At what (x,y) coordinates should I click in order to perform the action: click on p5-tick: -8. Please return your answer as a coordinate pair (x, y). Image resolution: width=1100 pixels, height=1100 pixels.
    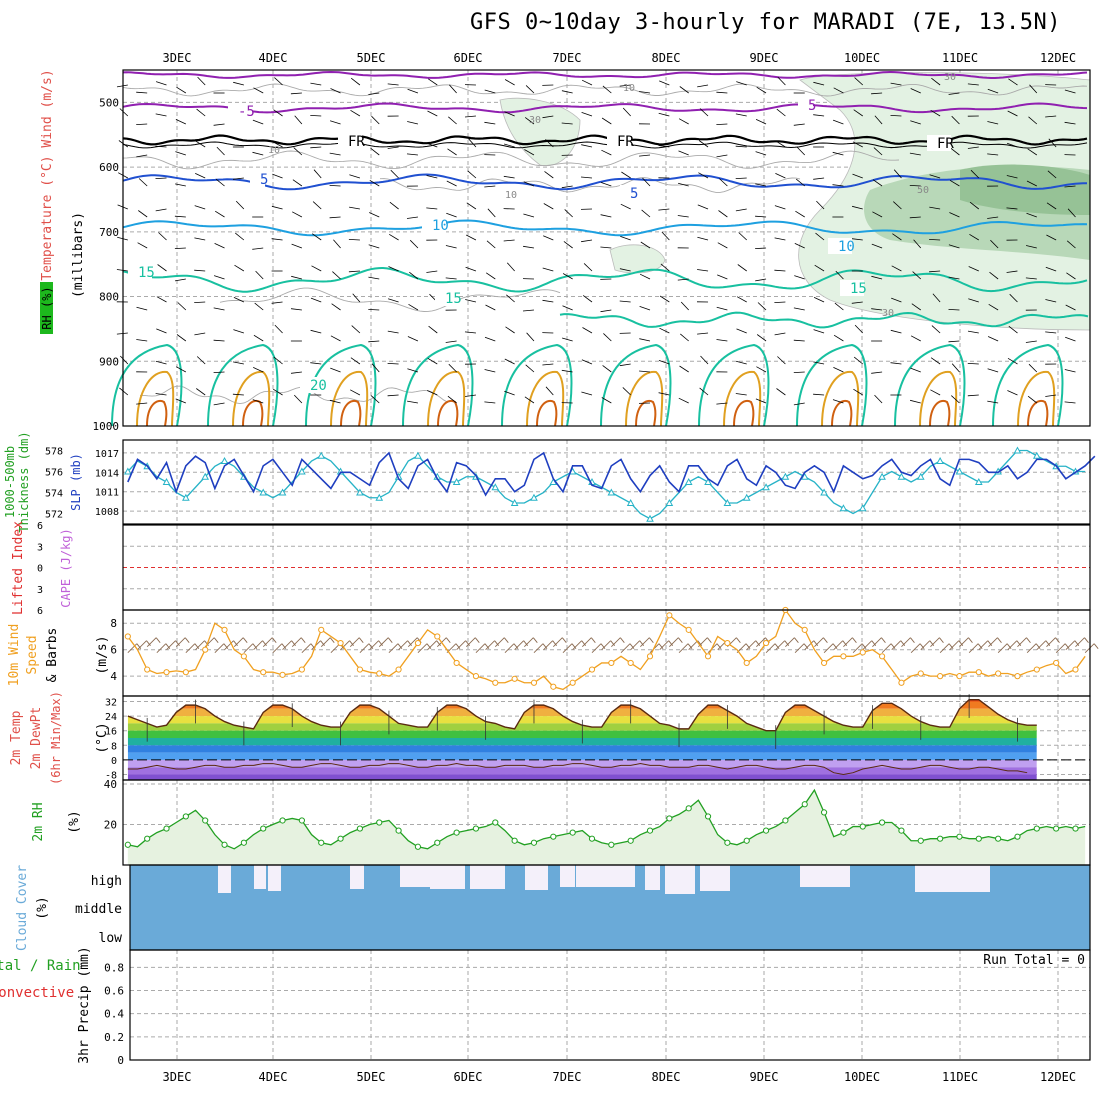
    Looking at the image, I should click on (111, 776).